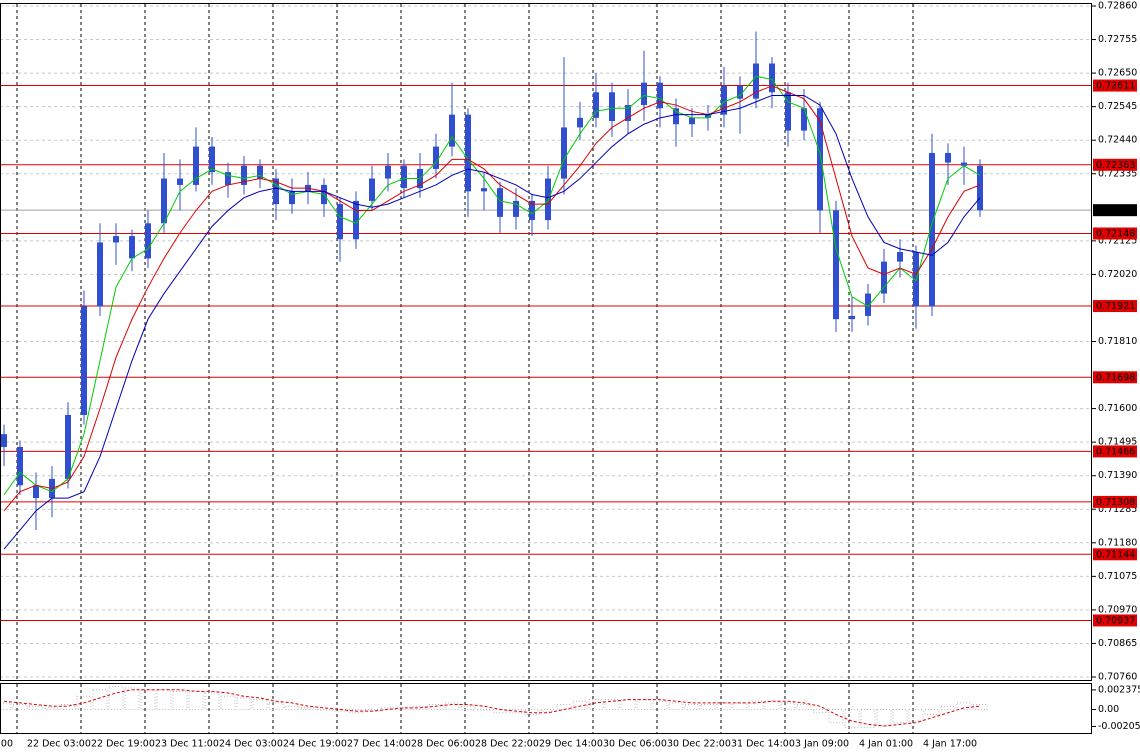 The image size is (1140, 756). I want to click on signal-line, so click(492, 708).